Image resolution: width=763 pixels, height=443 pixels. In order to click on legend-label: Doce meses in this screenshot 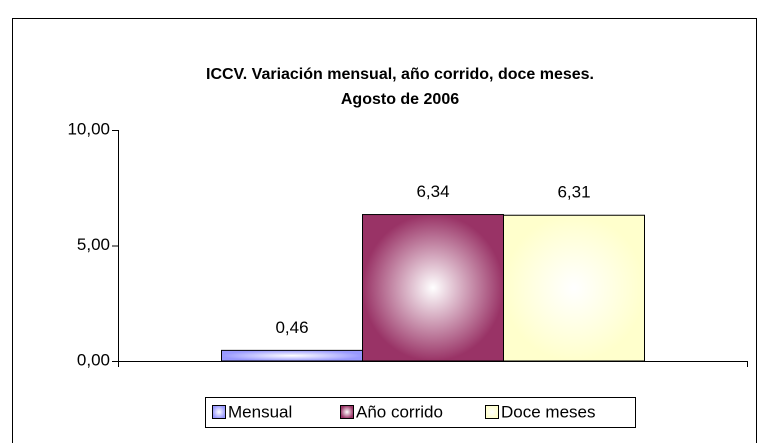, I will do `click(548, 411)`.